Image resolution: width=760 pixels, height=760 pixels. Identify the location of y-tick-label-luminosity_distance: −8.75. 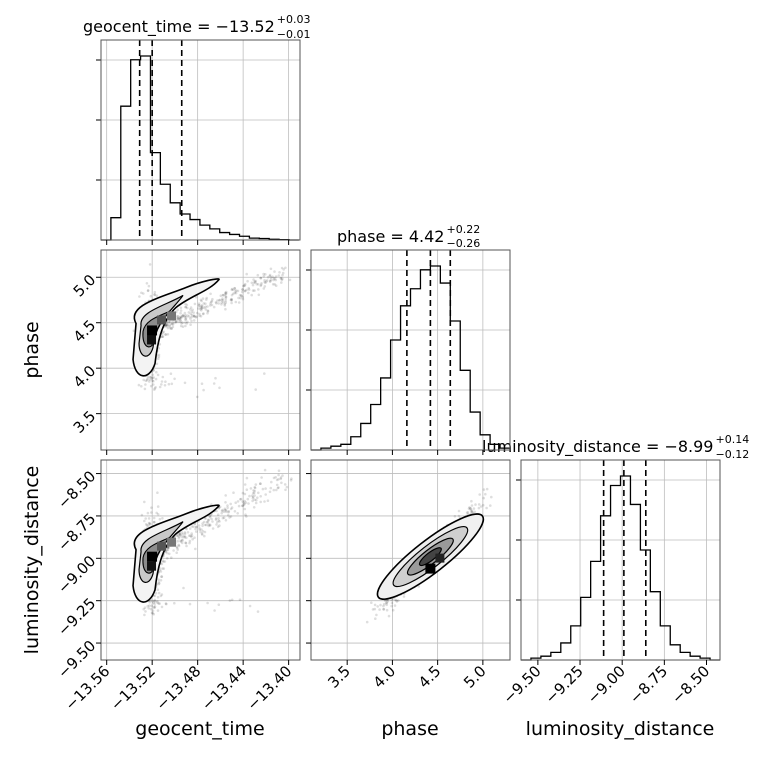
(76, 532).